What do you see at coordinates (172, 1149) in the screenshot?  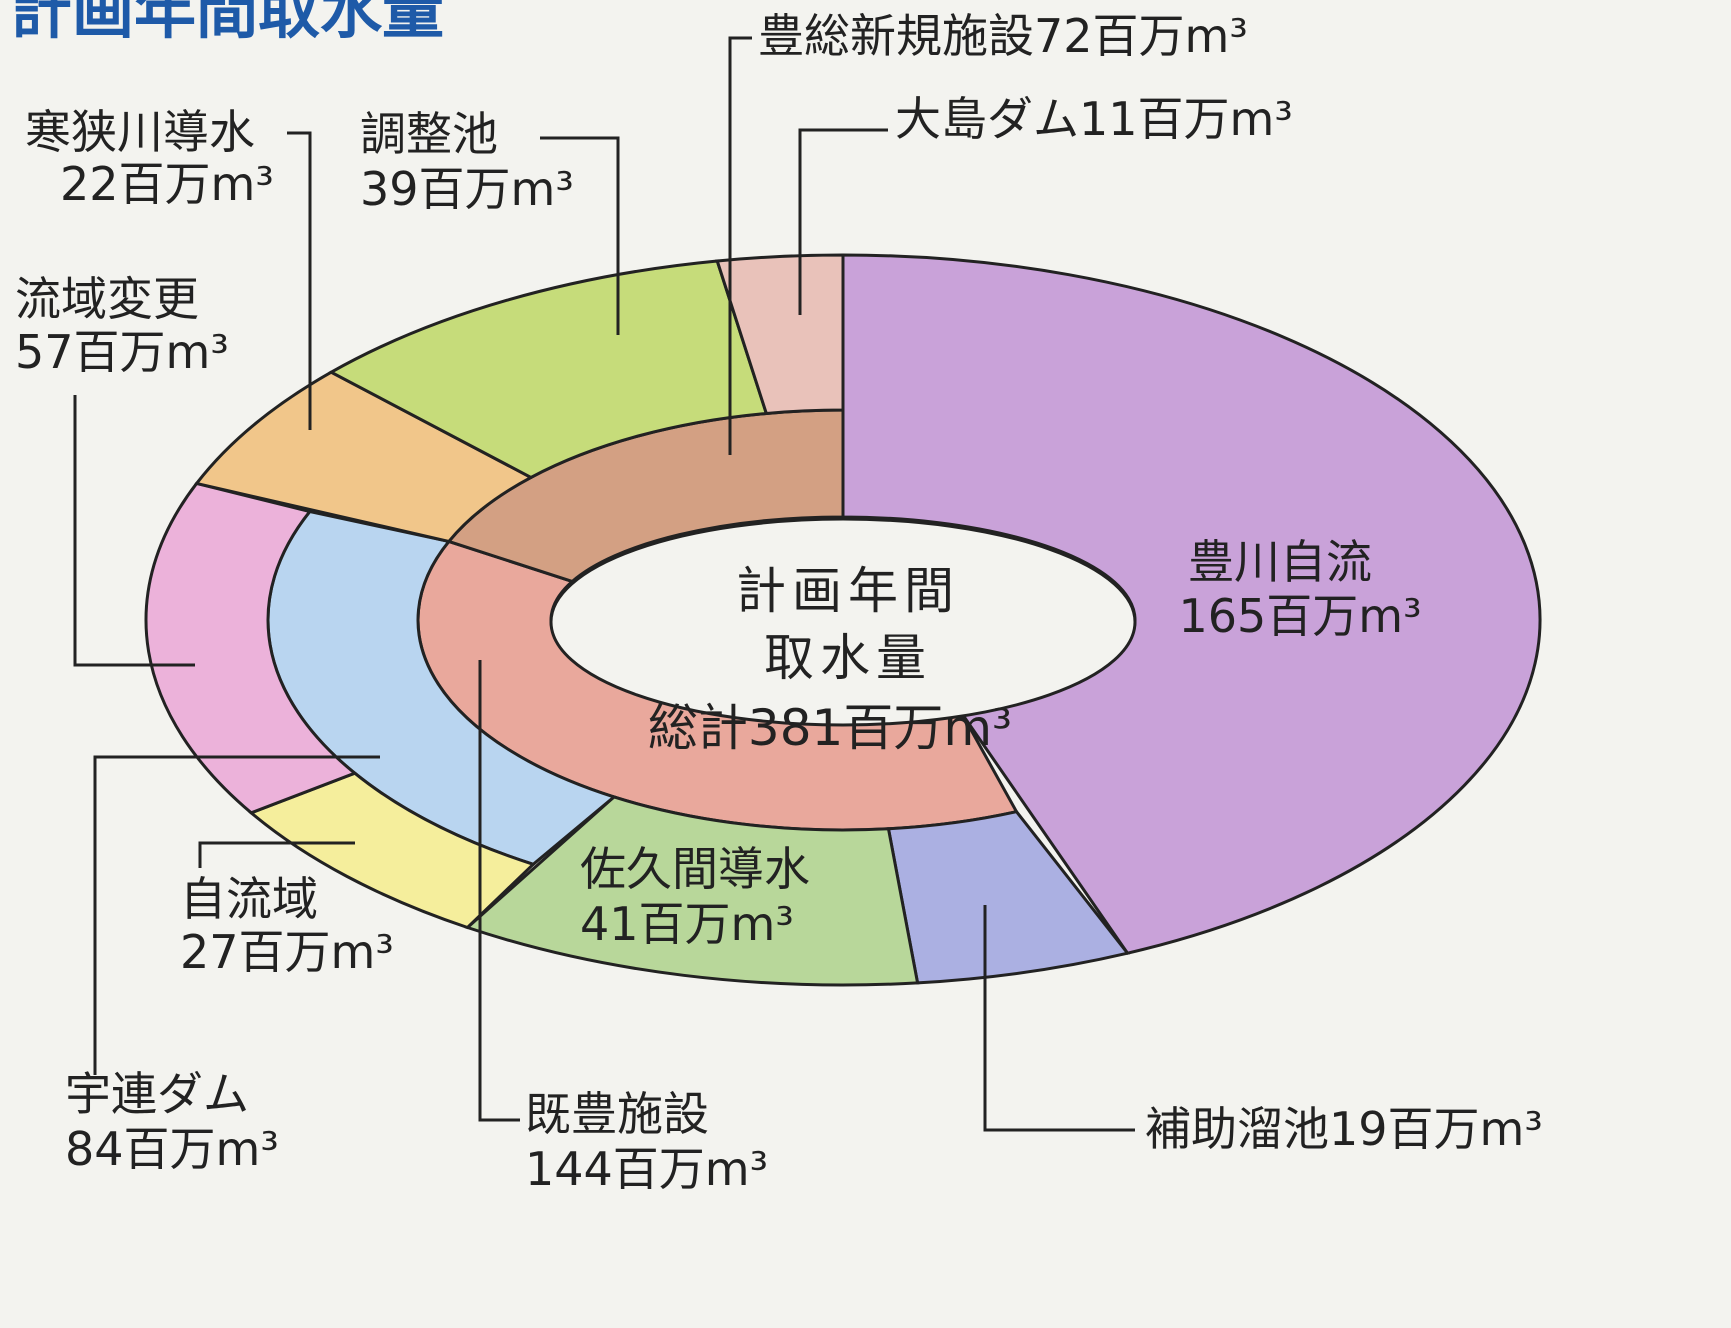 I see `segment-value: 84百万m³` at bounding box center [172, 1149].